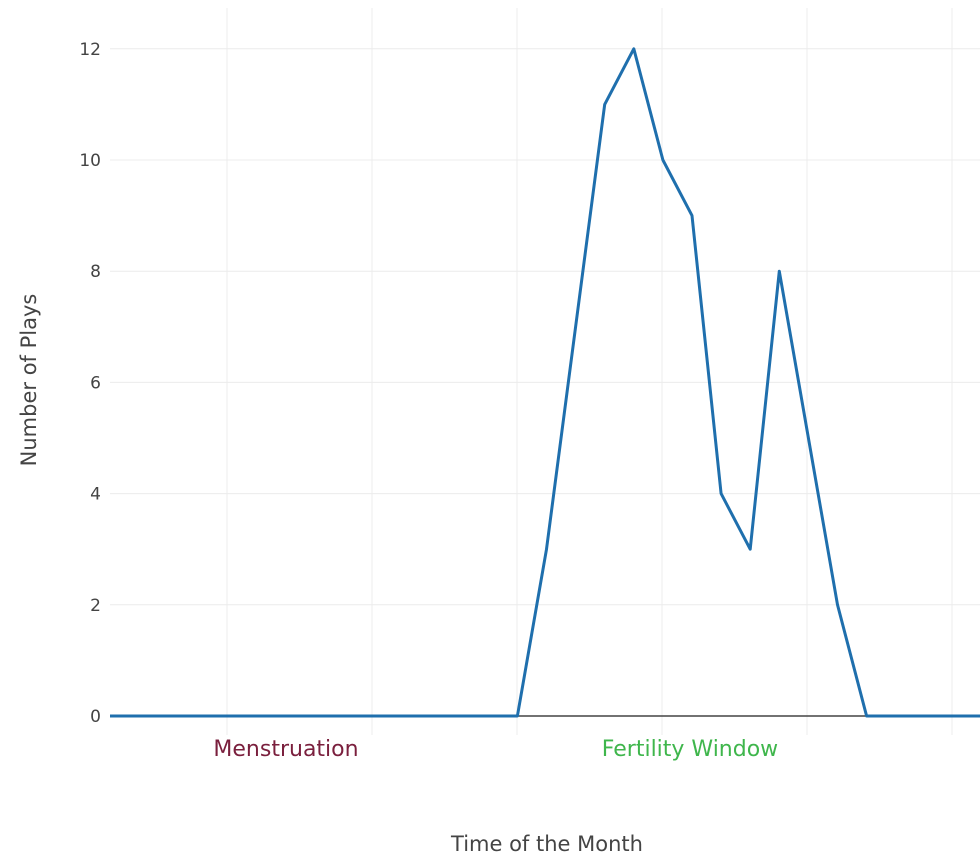  What do you see at coordinates (29, 380) in the screenshot?
I see `y-axis-title: Number of Plays` at bounding box center [29, 380].